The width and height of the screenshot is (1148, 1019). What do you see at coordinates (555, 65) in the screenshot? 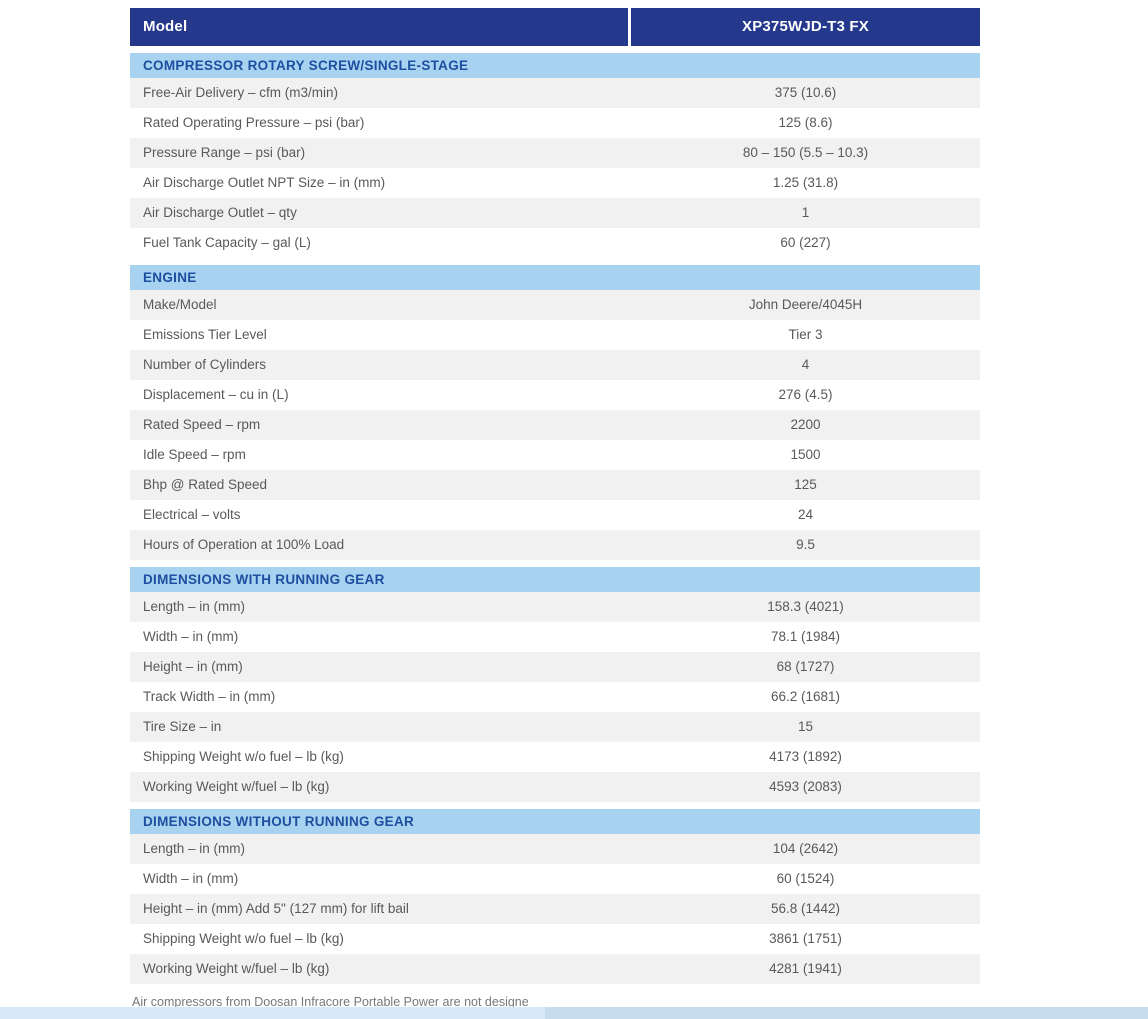
I see `section-title: COMPRESSOR ROTARY SCREW/SINGLE-STAGE` at bounding box center [555, 65].